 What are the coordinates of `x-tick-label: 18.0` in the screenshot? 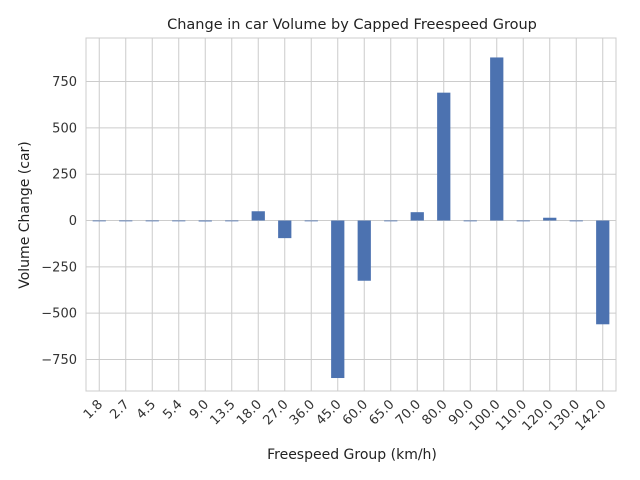 It's located at (249, 412).